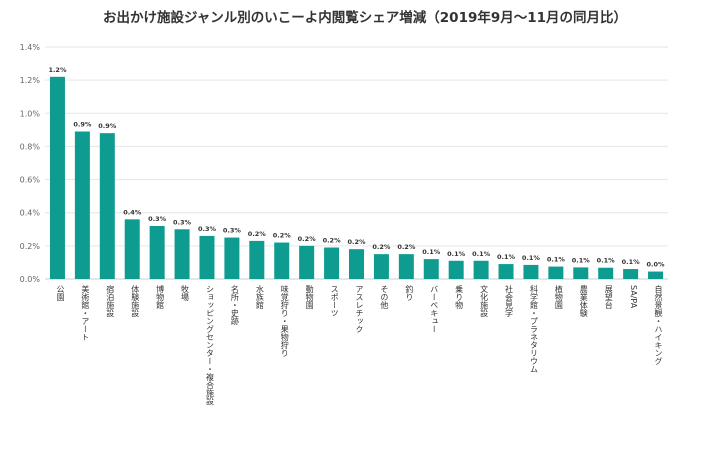 This screenshot has width=721, height=453. What do you see at coordinates (434, 309) in the screenshot?
I see `x-tick-label: バーベキュー` at bounding box center [434, 309].